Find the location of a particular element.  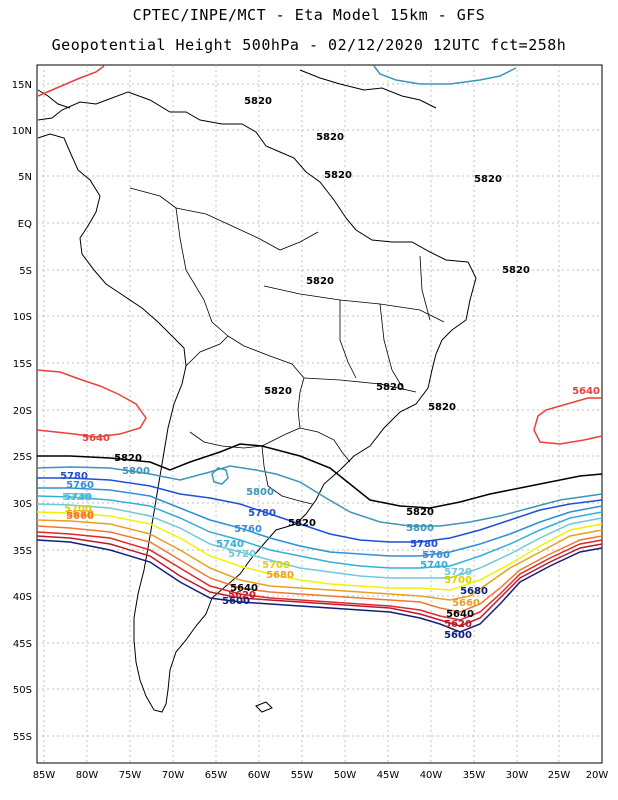

lon-label-25w: 25W is located at coordinates (559, 775).